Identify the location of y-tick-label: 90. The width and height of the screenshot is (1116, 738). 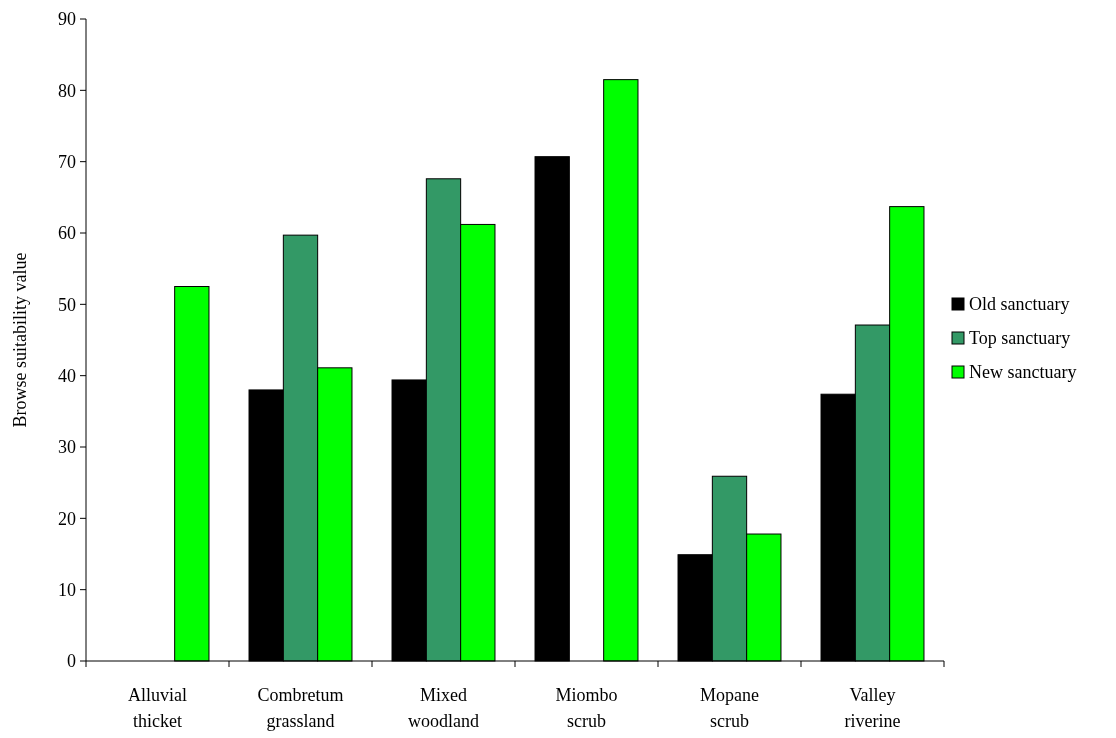
(67, 19).